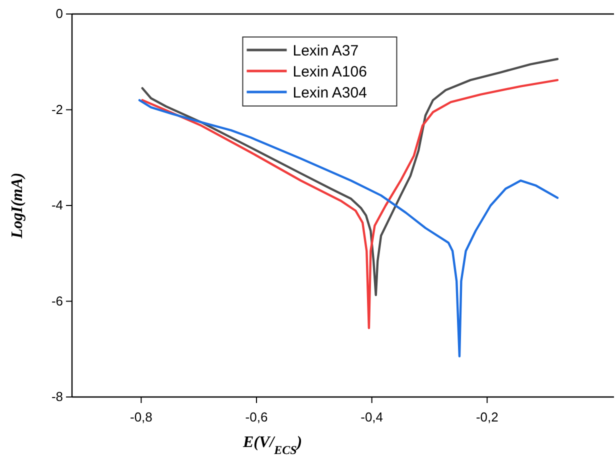 The height and width of the screenshot is (459, 616). Describe the element at coordinates (256, 417) in the screenshot. I see `x-tick-label: -0,6` at that location.